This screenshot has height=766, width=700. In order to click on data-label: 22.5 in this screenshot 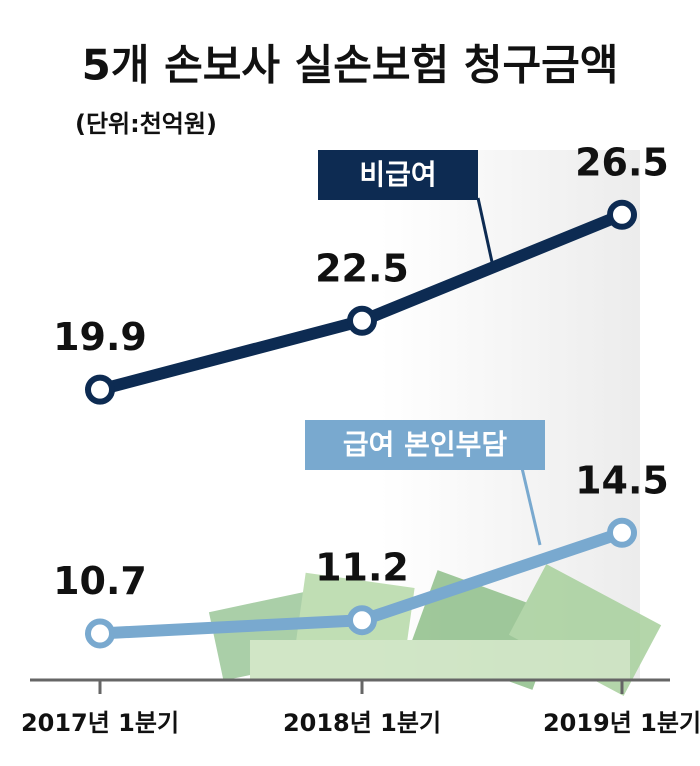, I will do `click(362, 268)`.